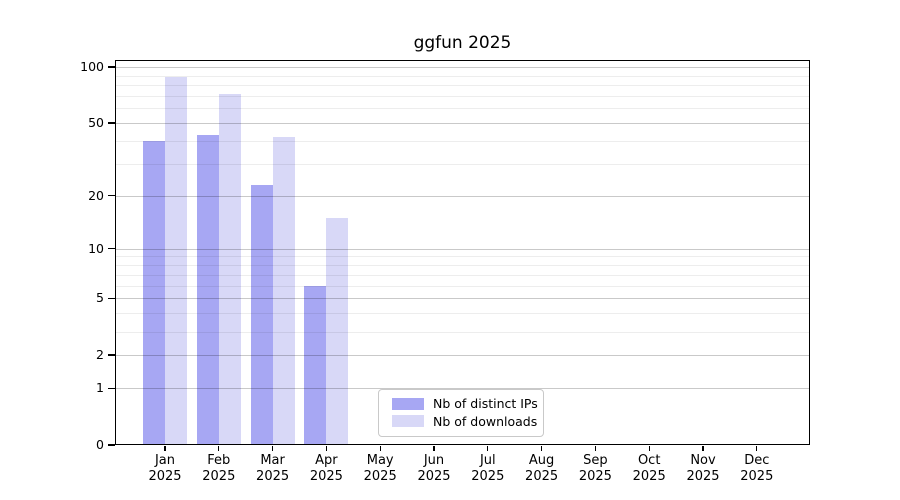  Describe the element at coordinates (207, 290) in the screenshot. I see `bar-distinct-ips-feb-2025` at that location.